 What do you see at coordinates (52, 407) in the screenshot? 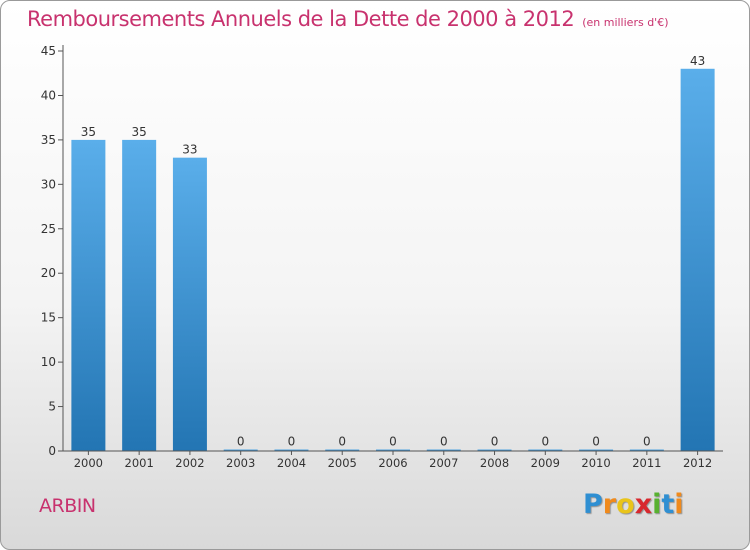
I see `y-tick-label: 5` at bounding box center [52, 407].